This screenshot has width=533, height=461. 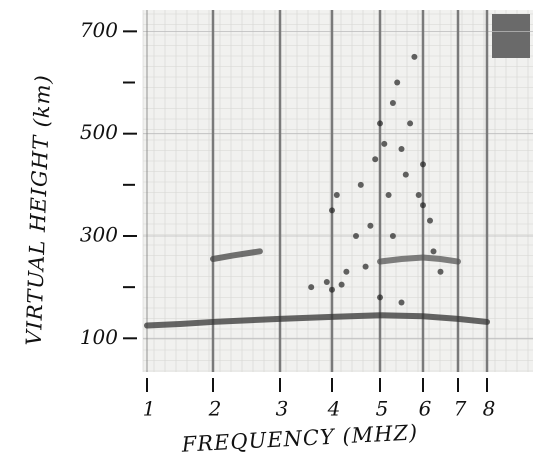 I want to click on x-tick-label: 2, so click(x=215, y=409).